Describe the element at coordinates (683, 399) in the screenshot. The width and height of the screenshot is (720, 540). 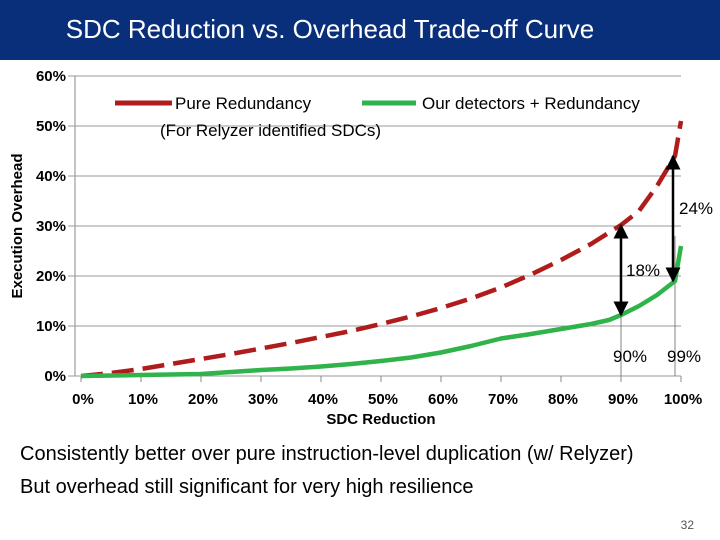
I see `x-tick-label: 100%` at that location.